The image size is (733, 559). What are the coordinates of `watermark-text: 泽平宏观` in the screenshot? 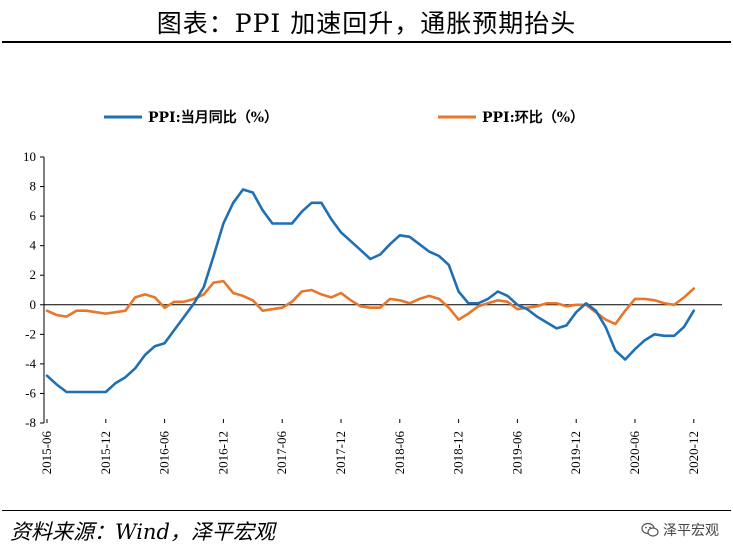 It's located at (691, 531).